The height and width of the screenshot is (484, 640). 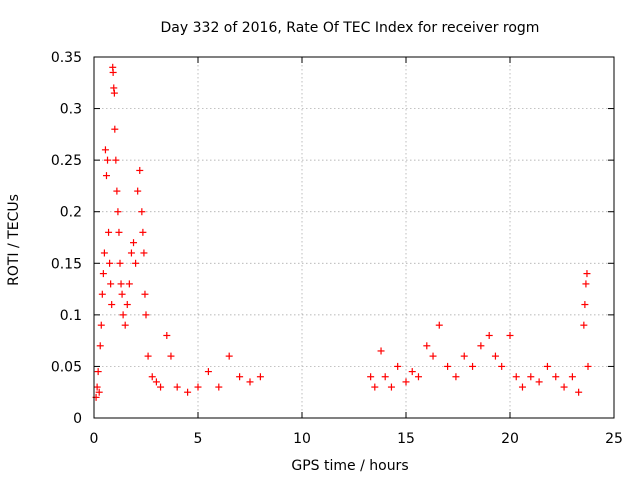 What do you see at coordinates (71, 110) in the screenshot?
I see `y-tick-label: 0.3` at bounding box center [71, 110].